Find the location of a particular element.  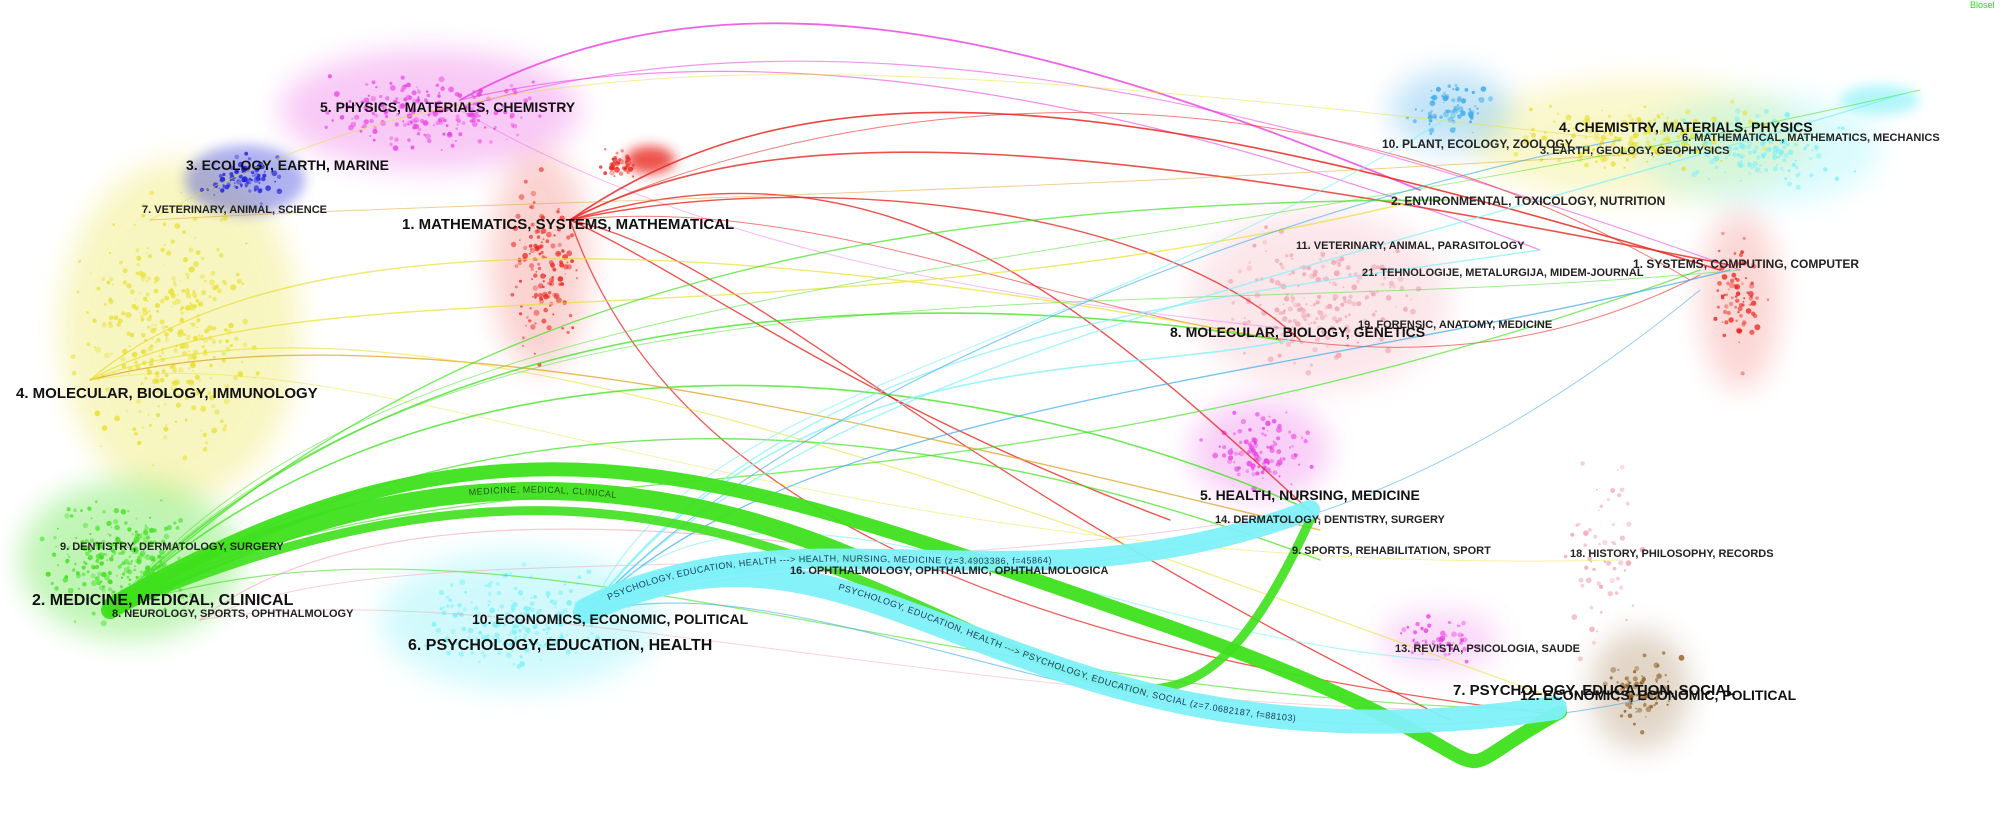

cited-label-11: 11. VETERINARY, ANIMAL, PARASITOLOGY is located at coordinates (1410, 246).